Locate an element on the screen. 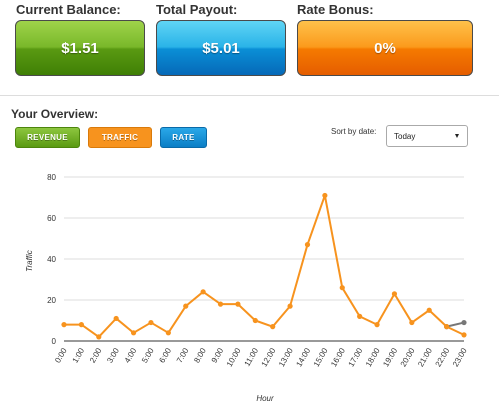 This screenshot has height=418, width=499. secondary-series-line is located at coordinates (455, 324).